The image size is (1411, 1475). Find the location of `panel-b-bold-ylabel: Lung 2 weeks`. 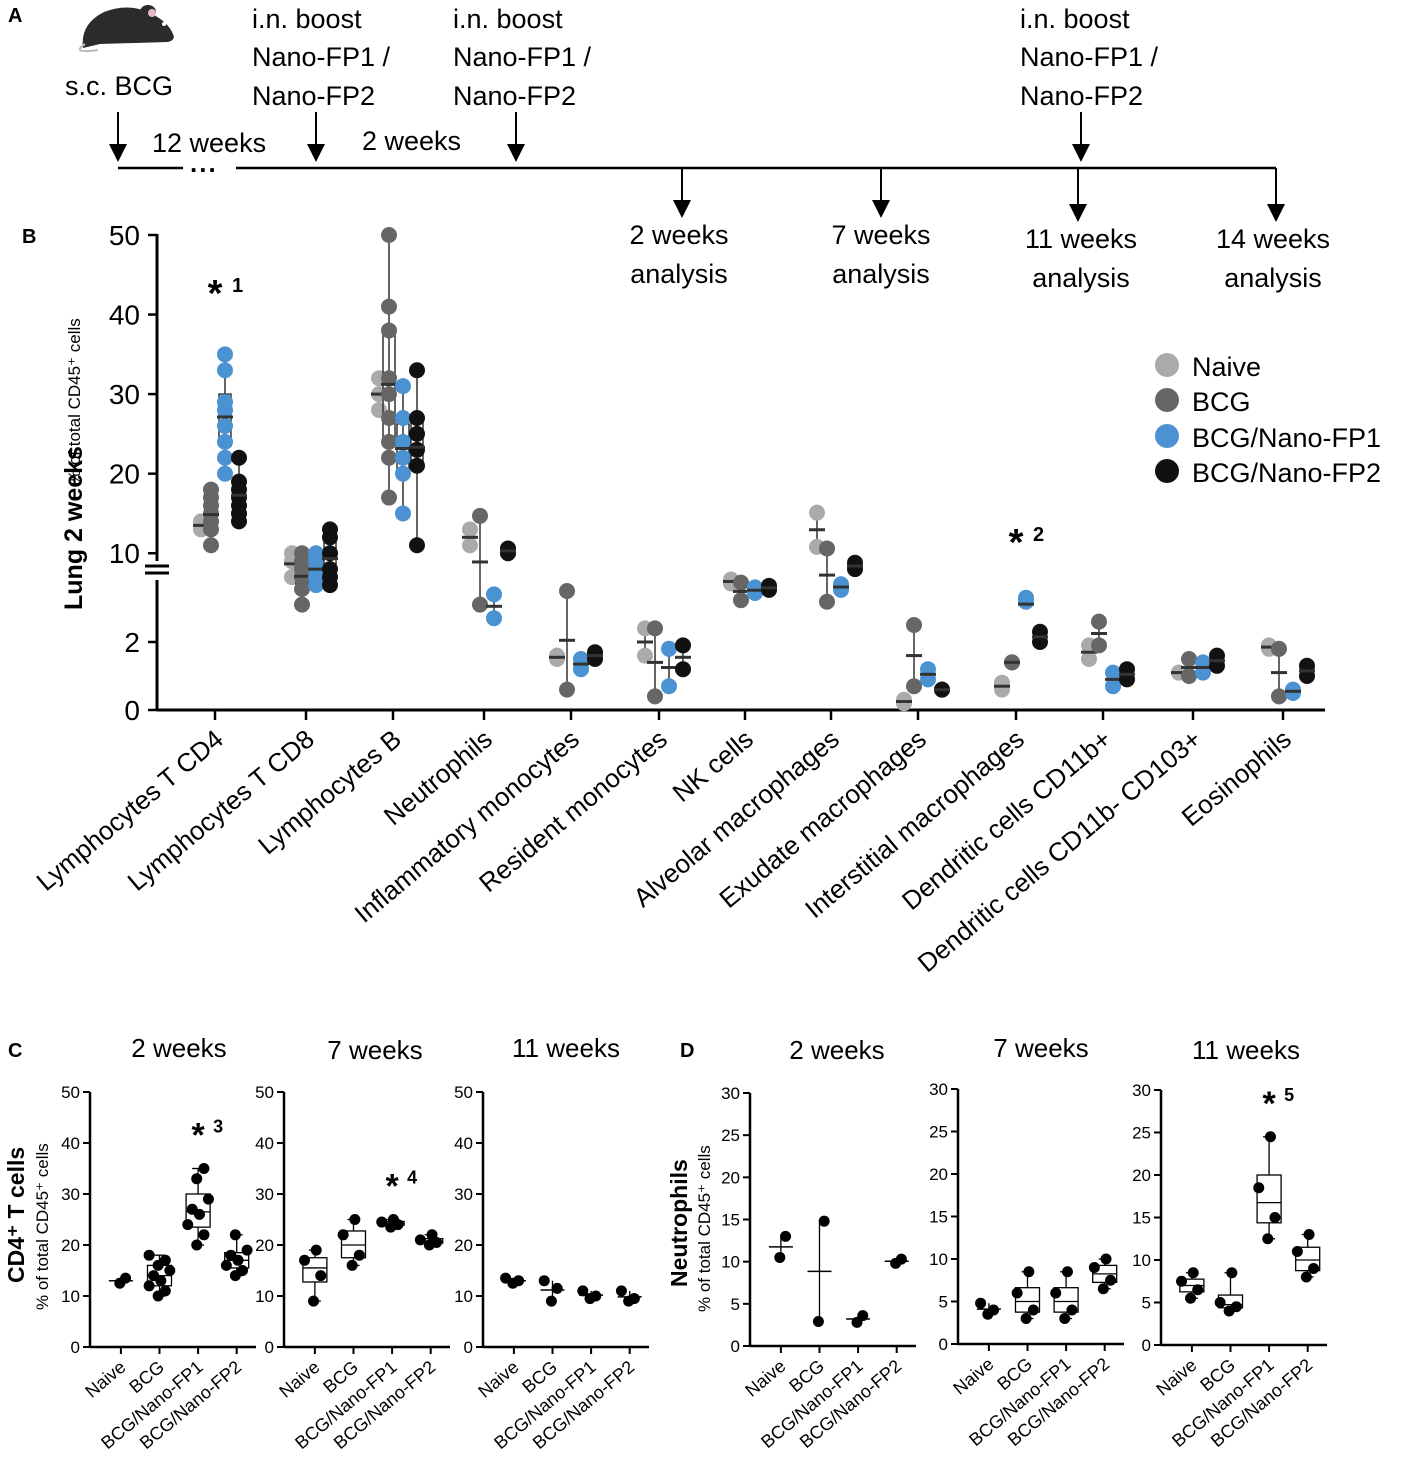

panel-b-bold-ylabel: Lung 2 weeks is located at coordinates (74, 528).